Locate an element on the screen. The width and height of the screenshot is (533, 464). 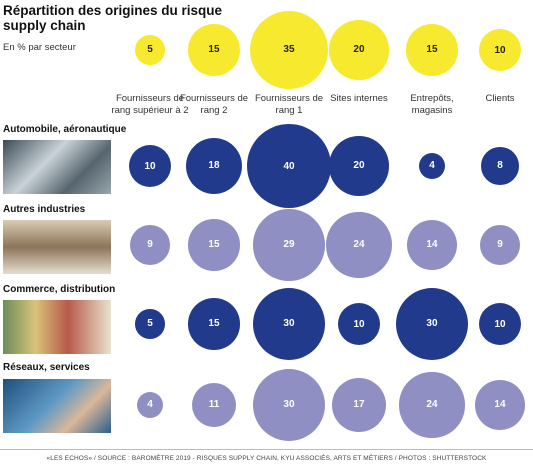
value-label: 18 is located at coordinates (214, 166).